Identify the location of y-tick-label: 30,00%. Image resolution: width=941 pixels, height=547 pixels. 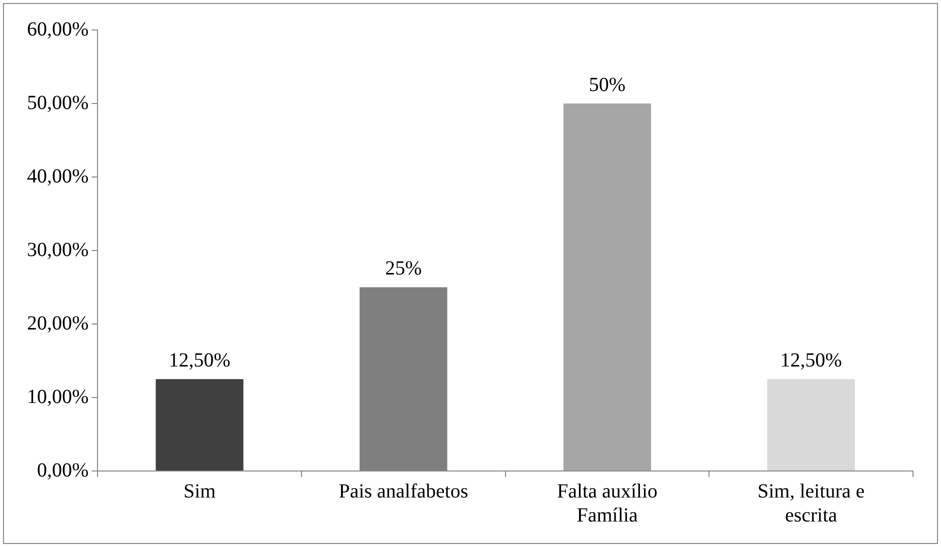
(57, 249).